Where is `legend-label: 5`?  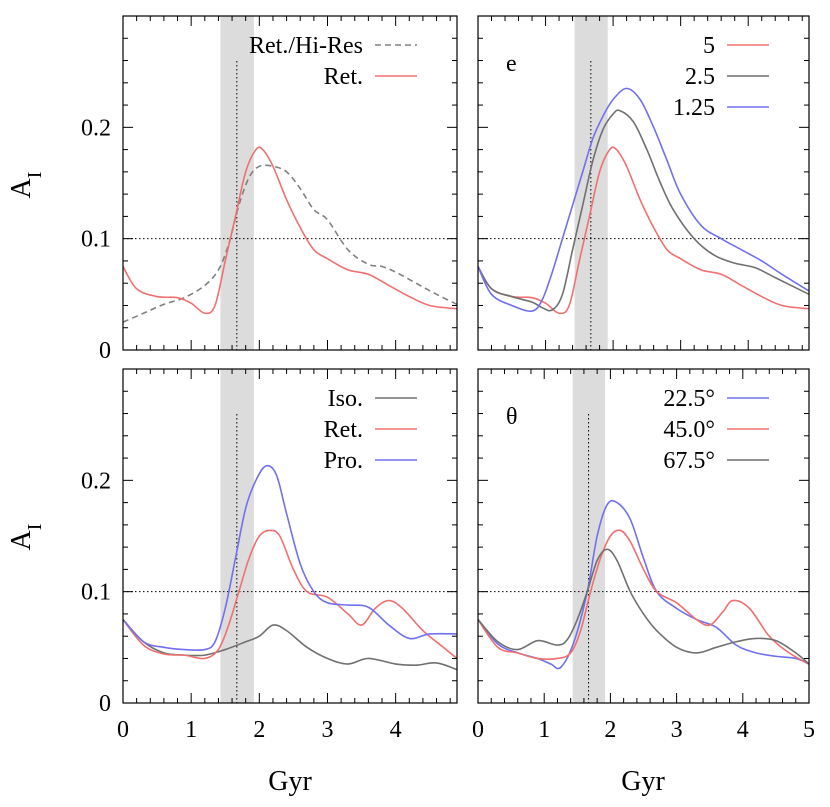
legend-label: 5 is located at coordinates (709, 46).